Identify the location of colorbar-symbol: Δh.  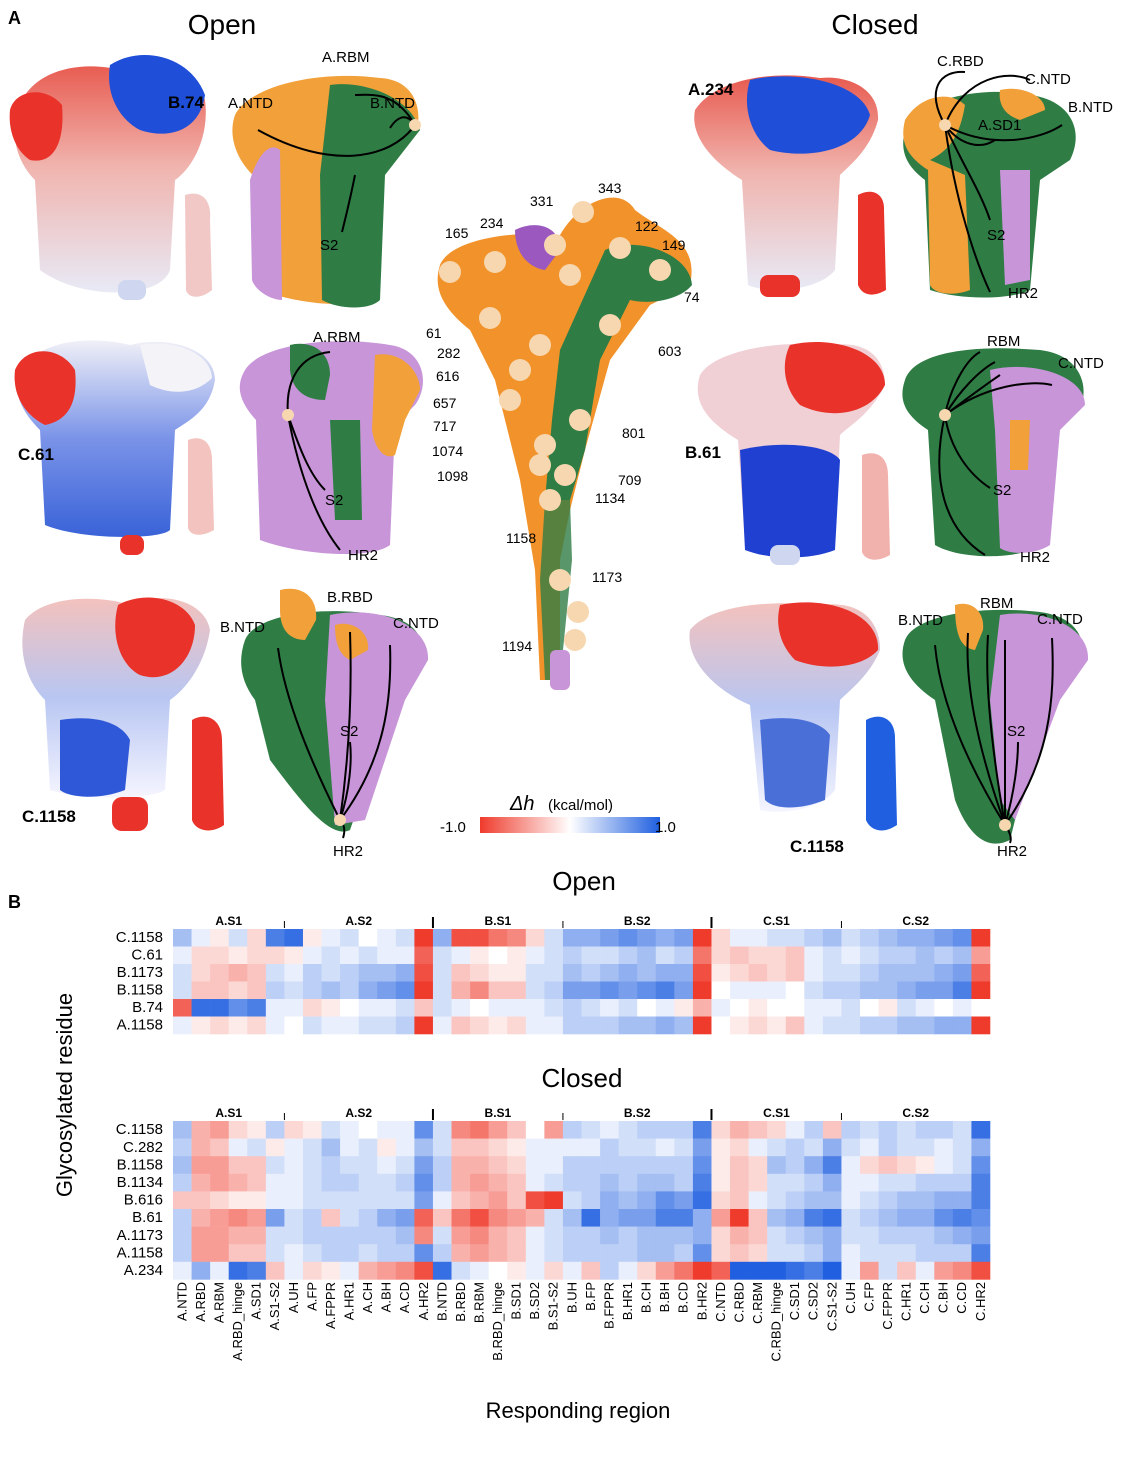
(522, 804).